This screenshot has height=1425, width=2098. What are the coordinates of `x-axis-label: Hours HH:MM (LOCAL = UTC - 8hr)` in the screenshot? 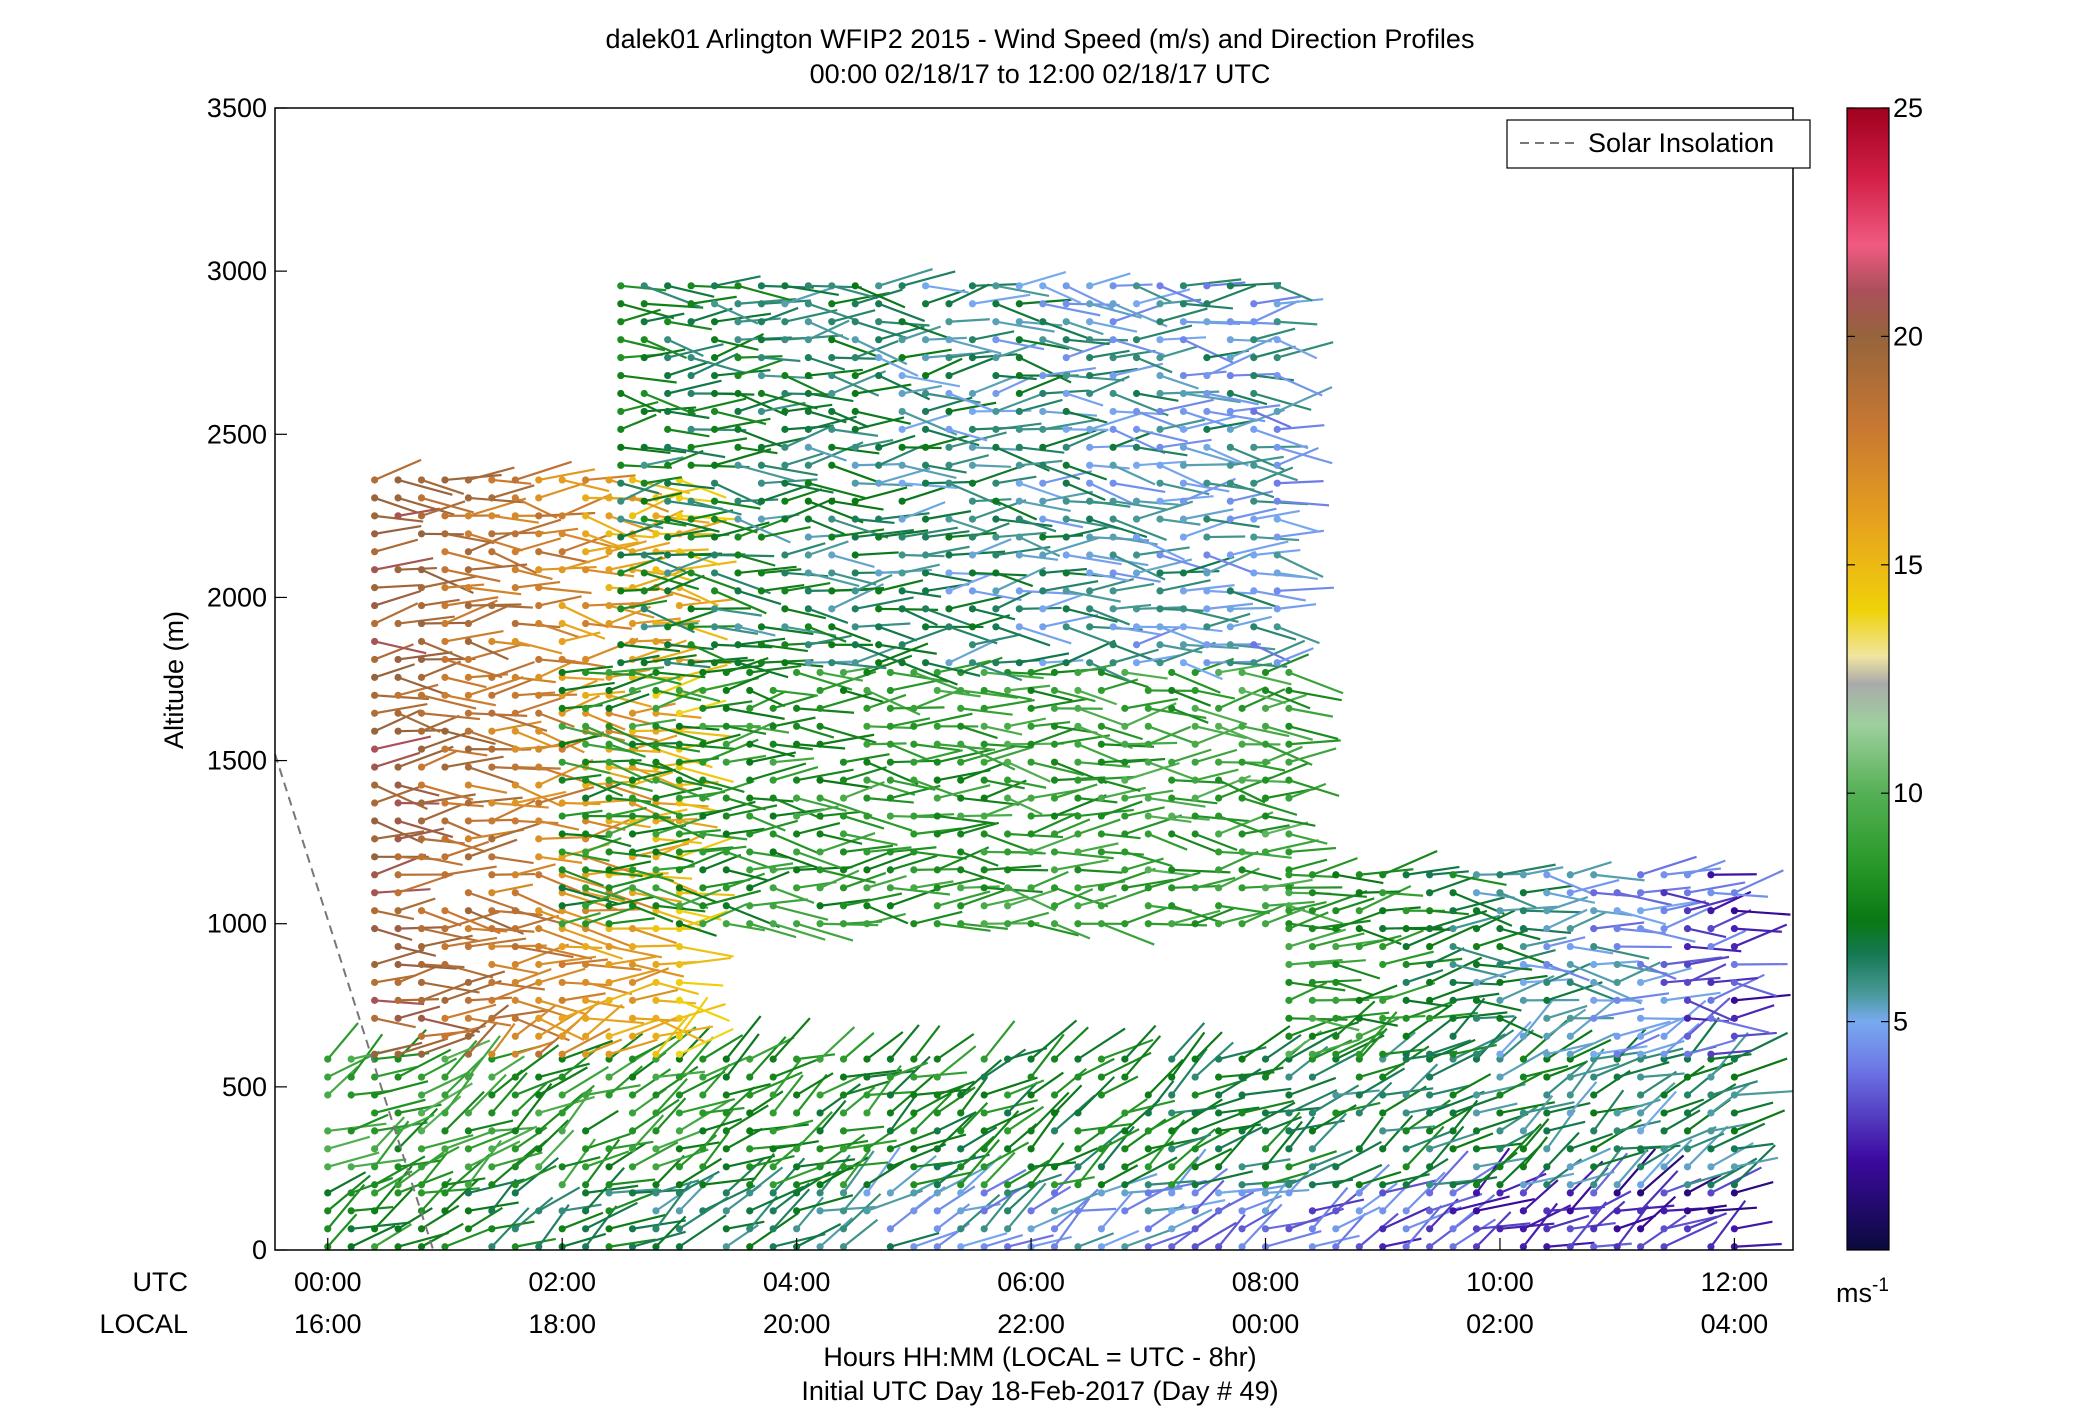 It's located at (1039, 1357).